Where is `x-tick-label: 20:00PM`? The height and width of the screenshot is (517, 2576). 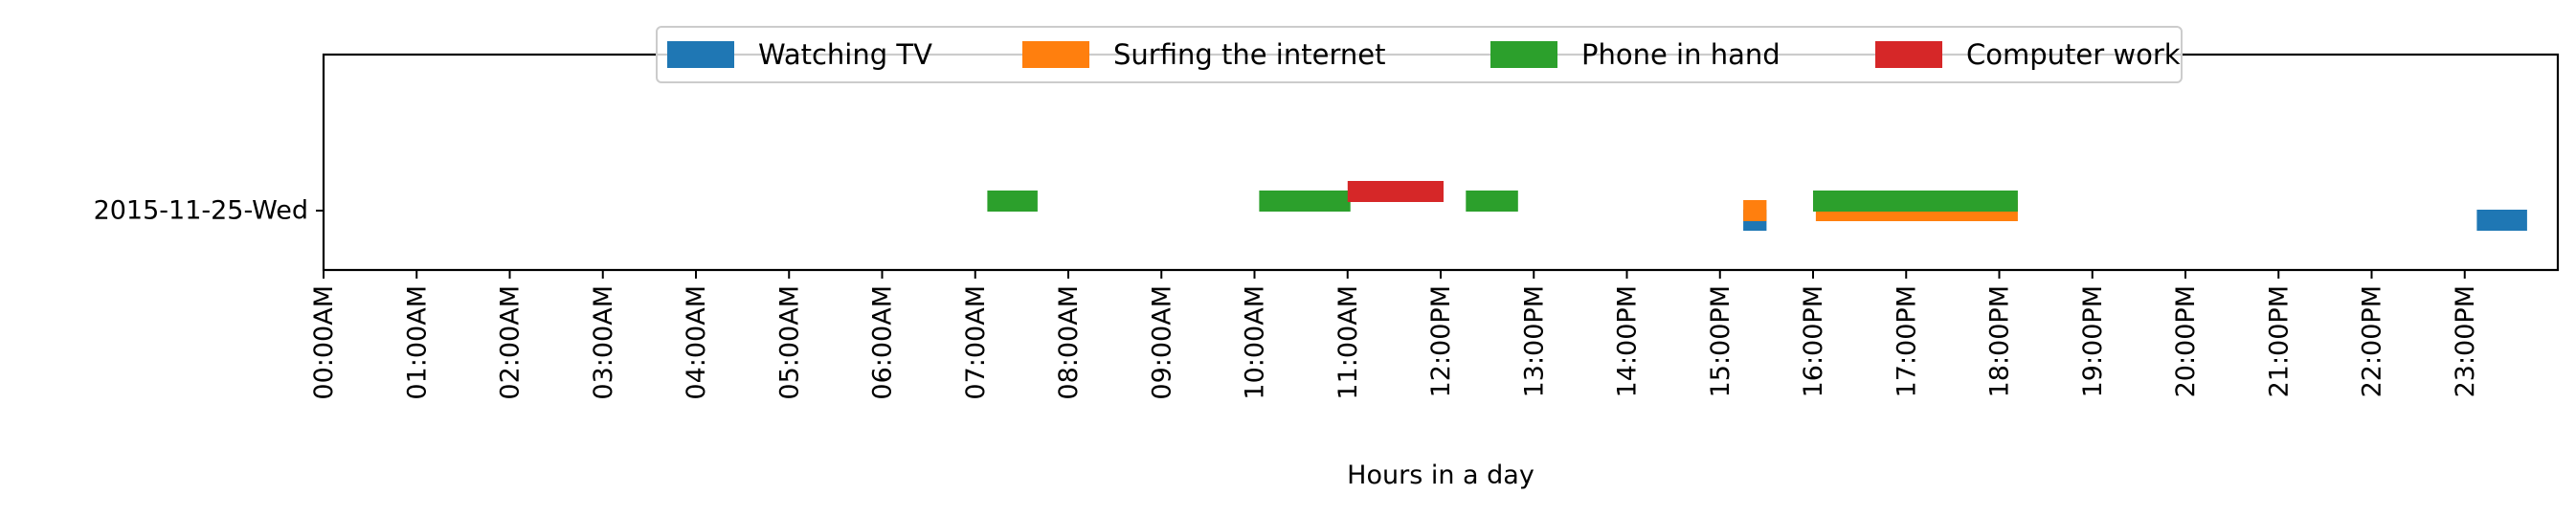 x-tick-label: 20:00PM is located at coordinates (2186, 341).